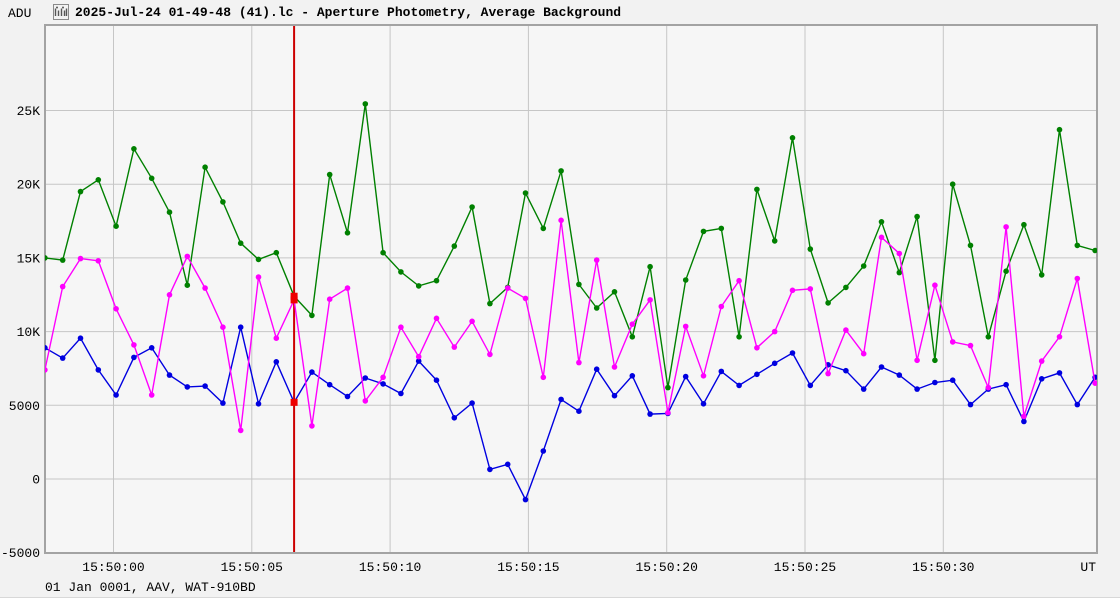 The width and height of the screenshot is (1120, 607). What do you see at coordinates (294, 296) in the screenshot?
I see `selected-point-target-green` at bounding box center [294, 296].